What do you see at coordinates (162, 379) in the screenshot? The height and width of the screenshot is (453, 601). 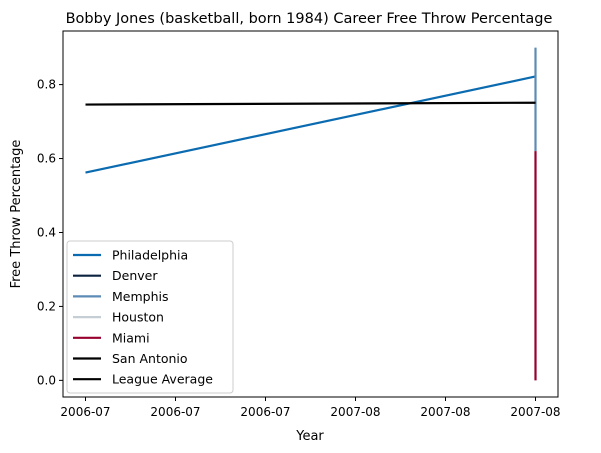 I see `legend-label-league-average: League Average` at bounding box center [162, 379].